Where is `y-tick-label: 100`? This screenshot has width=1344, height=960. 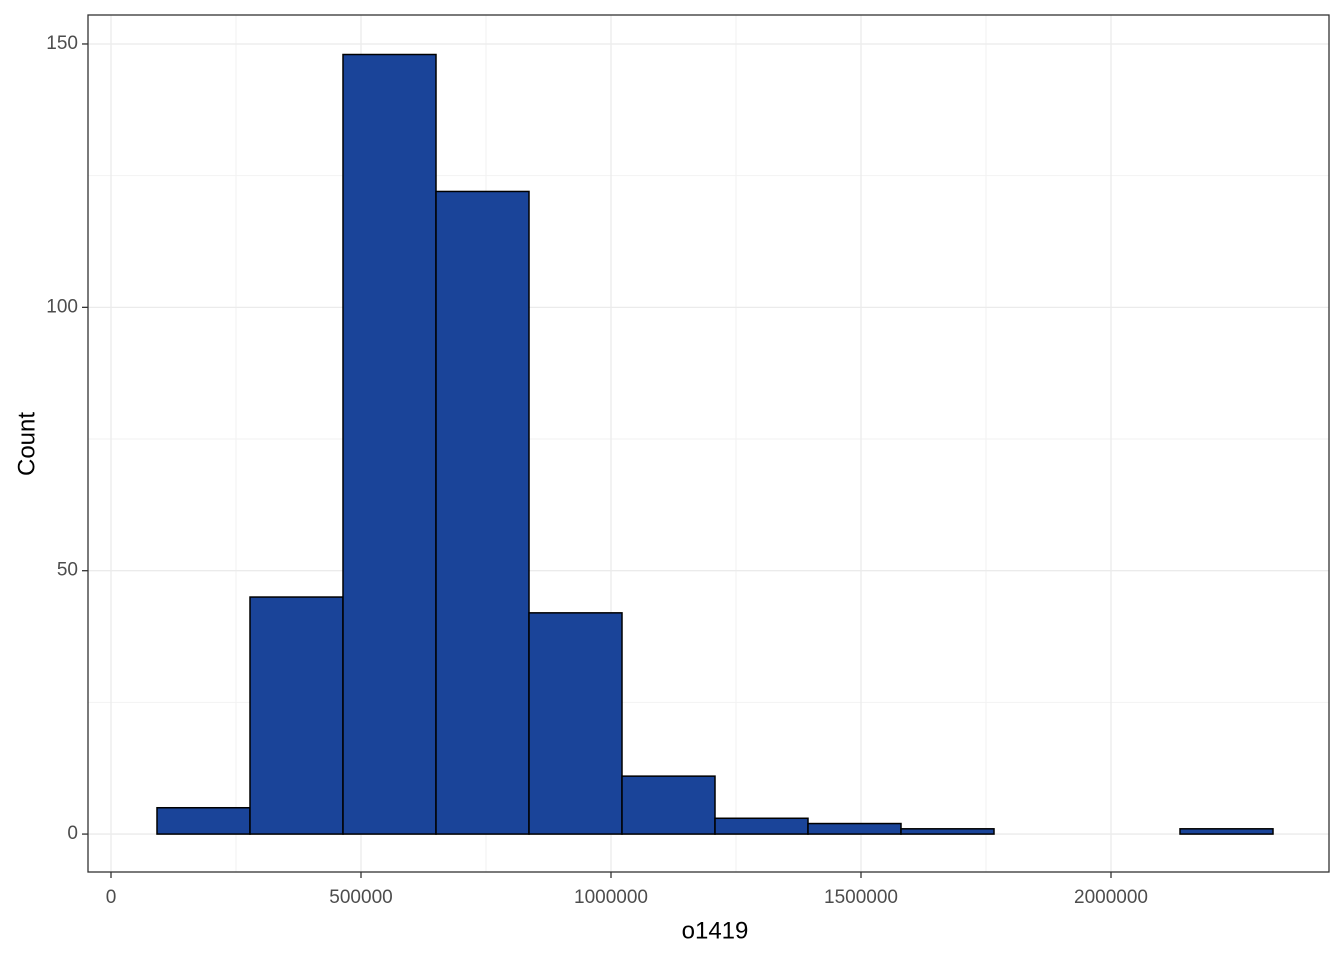 y-tick-label: 100 is located at coordinates (62, 306).